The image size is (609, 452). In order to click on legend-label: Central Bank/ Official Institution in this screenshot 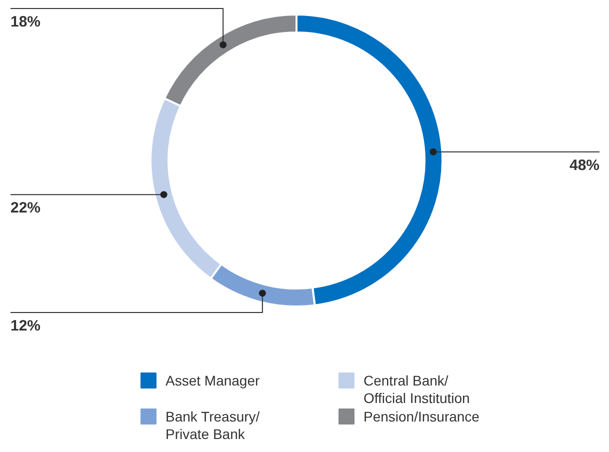, I will do `click(417, 389)`.